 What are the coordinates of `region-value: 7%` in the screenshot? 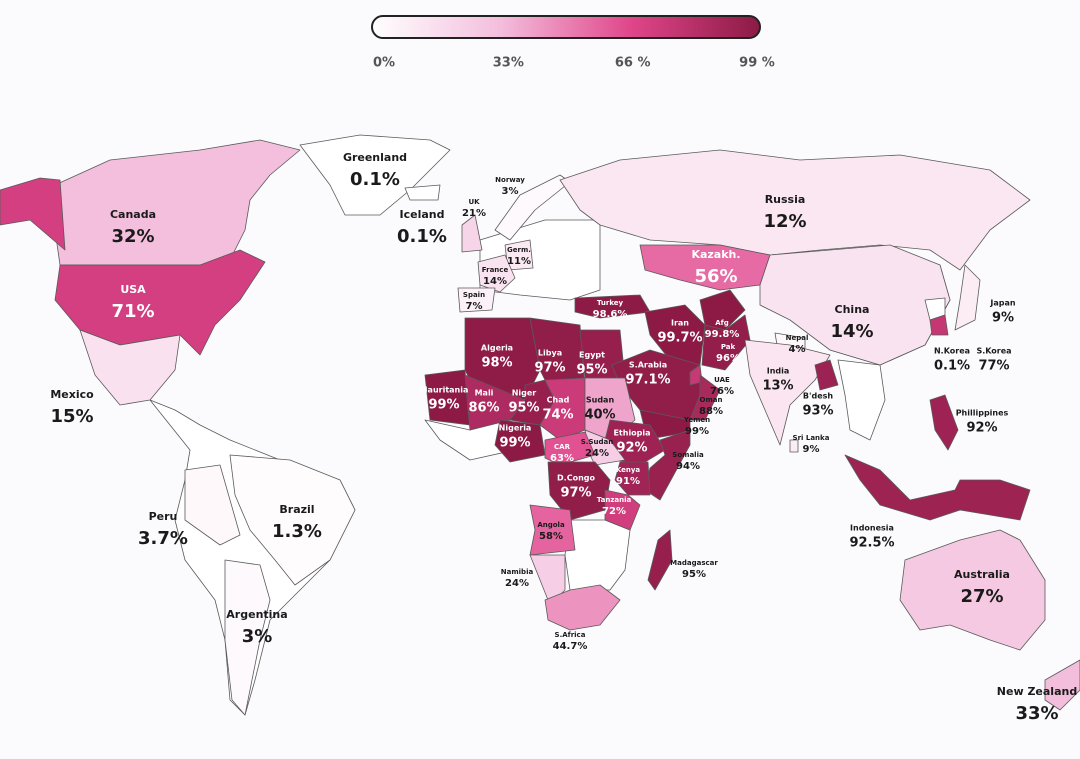 It's located at (474, 306).